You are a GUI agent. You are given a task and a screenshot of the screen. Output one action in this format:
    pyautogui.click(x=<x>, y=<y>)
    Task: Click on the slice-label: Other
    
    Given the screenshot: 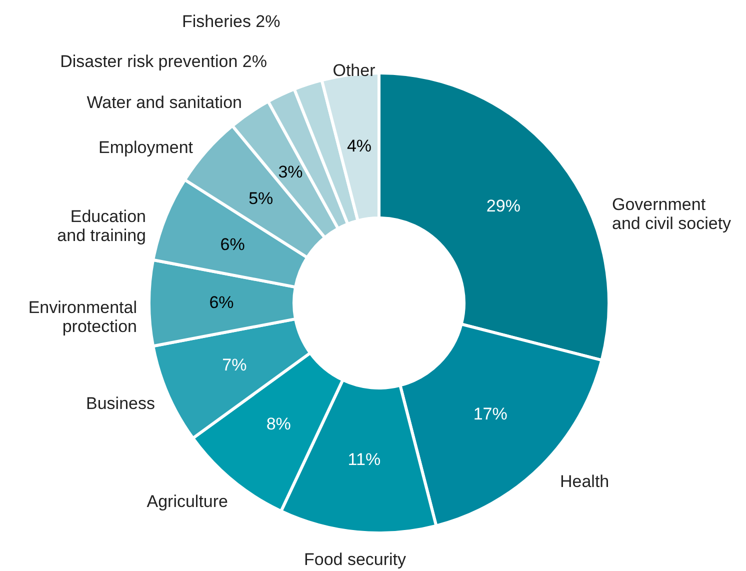 What is the action you would take?
    pyautogui.click(x=354, y=70)
    